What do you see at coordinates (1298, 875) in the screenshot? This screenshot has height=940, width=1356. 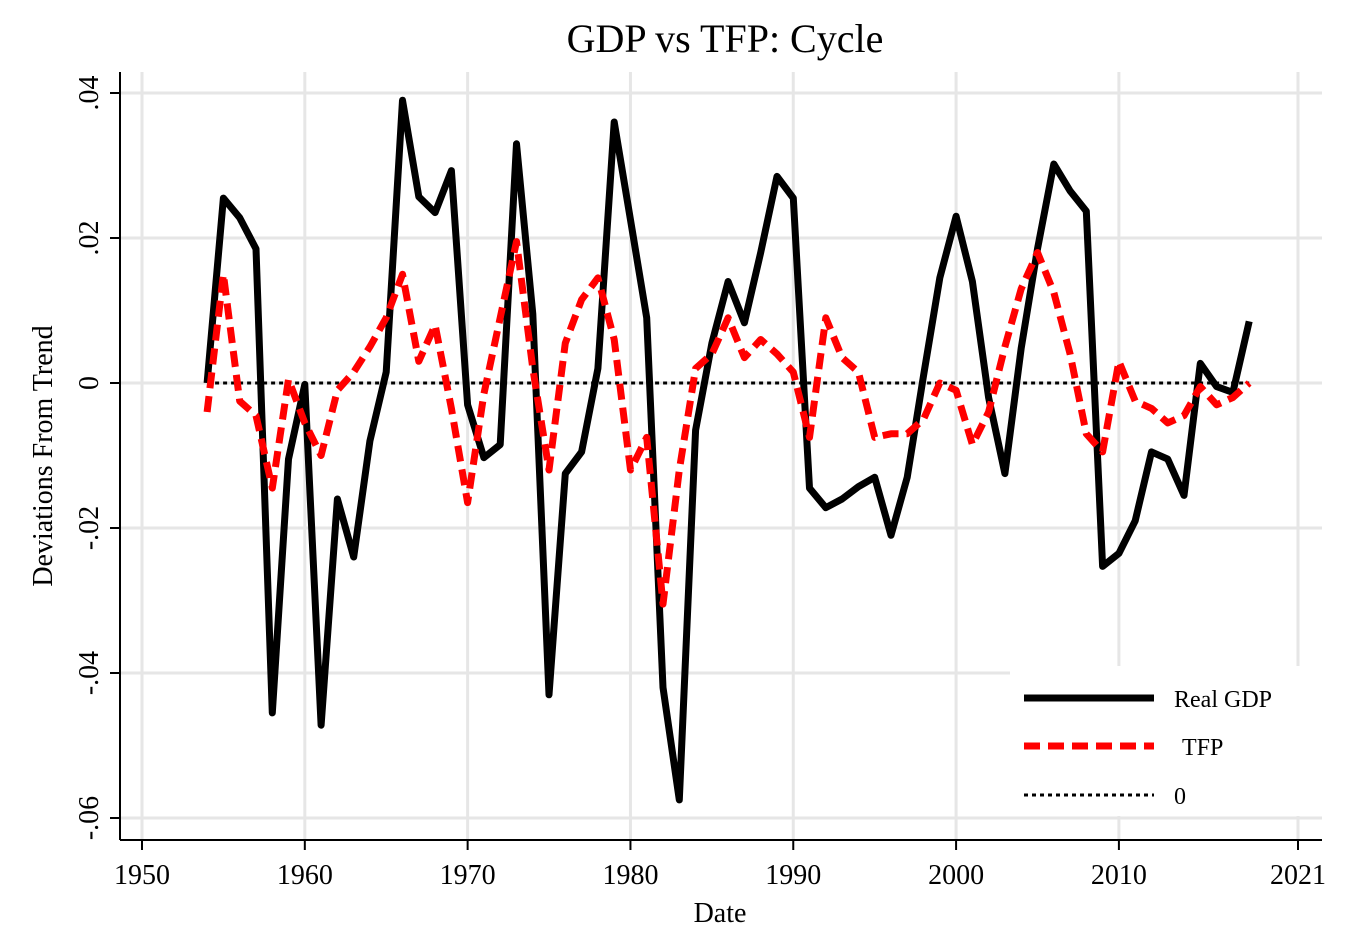 I see `x-tick-label-2021: 2021` at bounding box center [1298, 875].